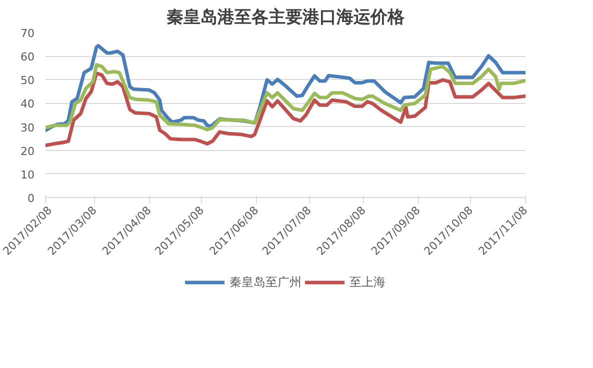 Image resolution: width=593 pixels, height=368 pixels. I want to click on y-tick-label: 10, so click(27, 175).